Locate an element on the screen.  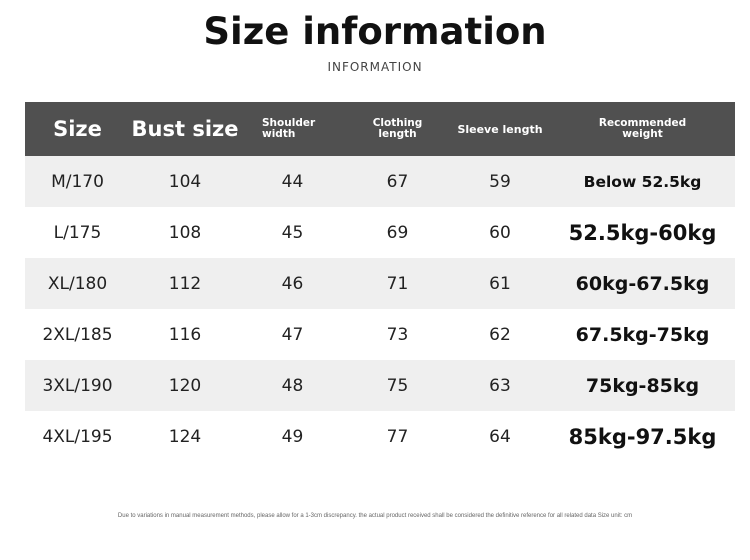
table-cell: 61 is located at coordinates (500, 283).